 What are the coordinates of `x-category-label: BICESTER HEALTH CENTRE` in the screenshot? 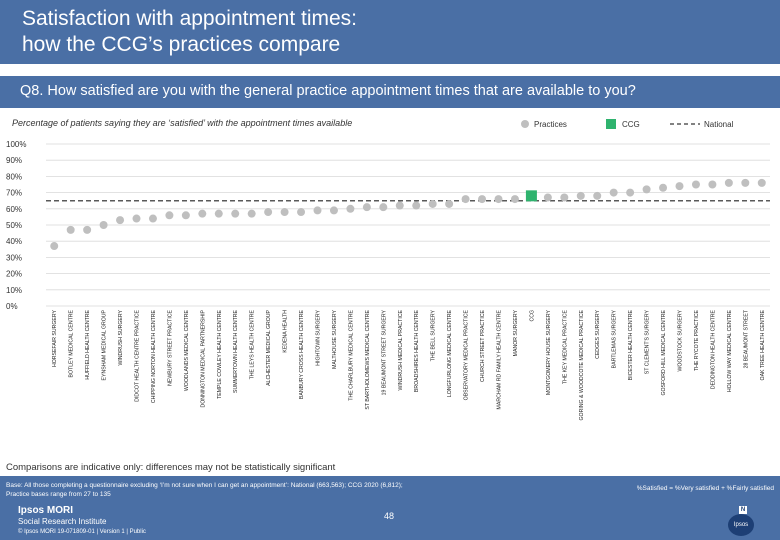 It's located at (631, 344).